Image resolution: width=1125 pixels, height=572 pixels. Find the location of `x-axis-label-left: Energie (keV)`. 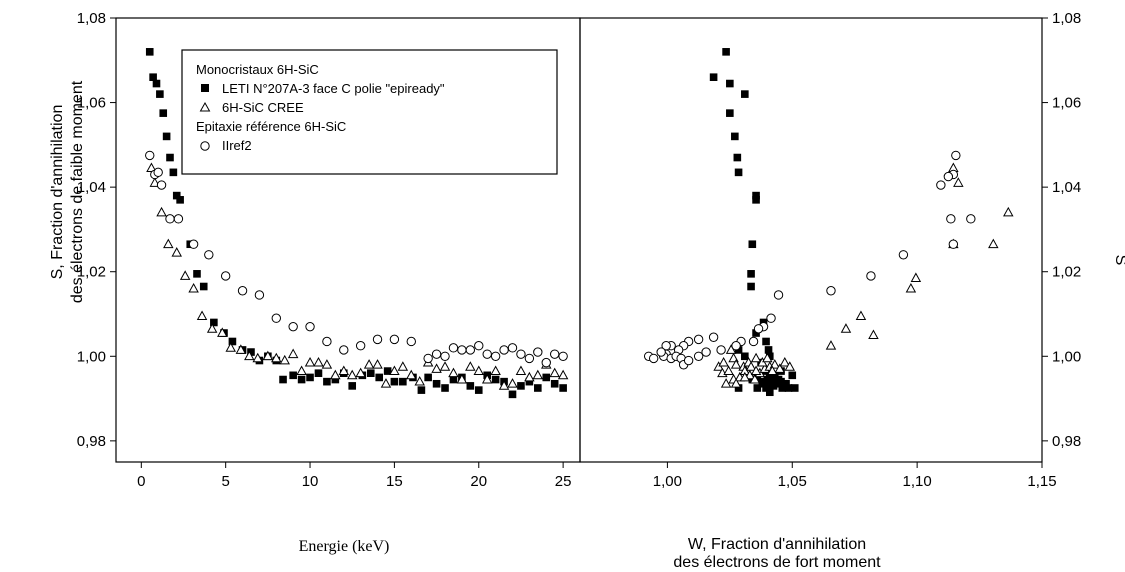

x-axis-label-left: Energie (keV) is located at coordinates (344, 546).